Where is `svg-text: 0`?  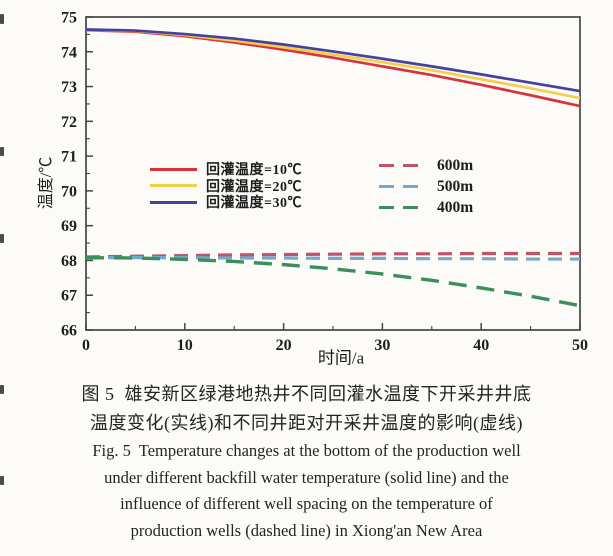
svg-text: 0 is located at coordinates (86, 345).